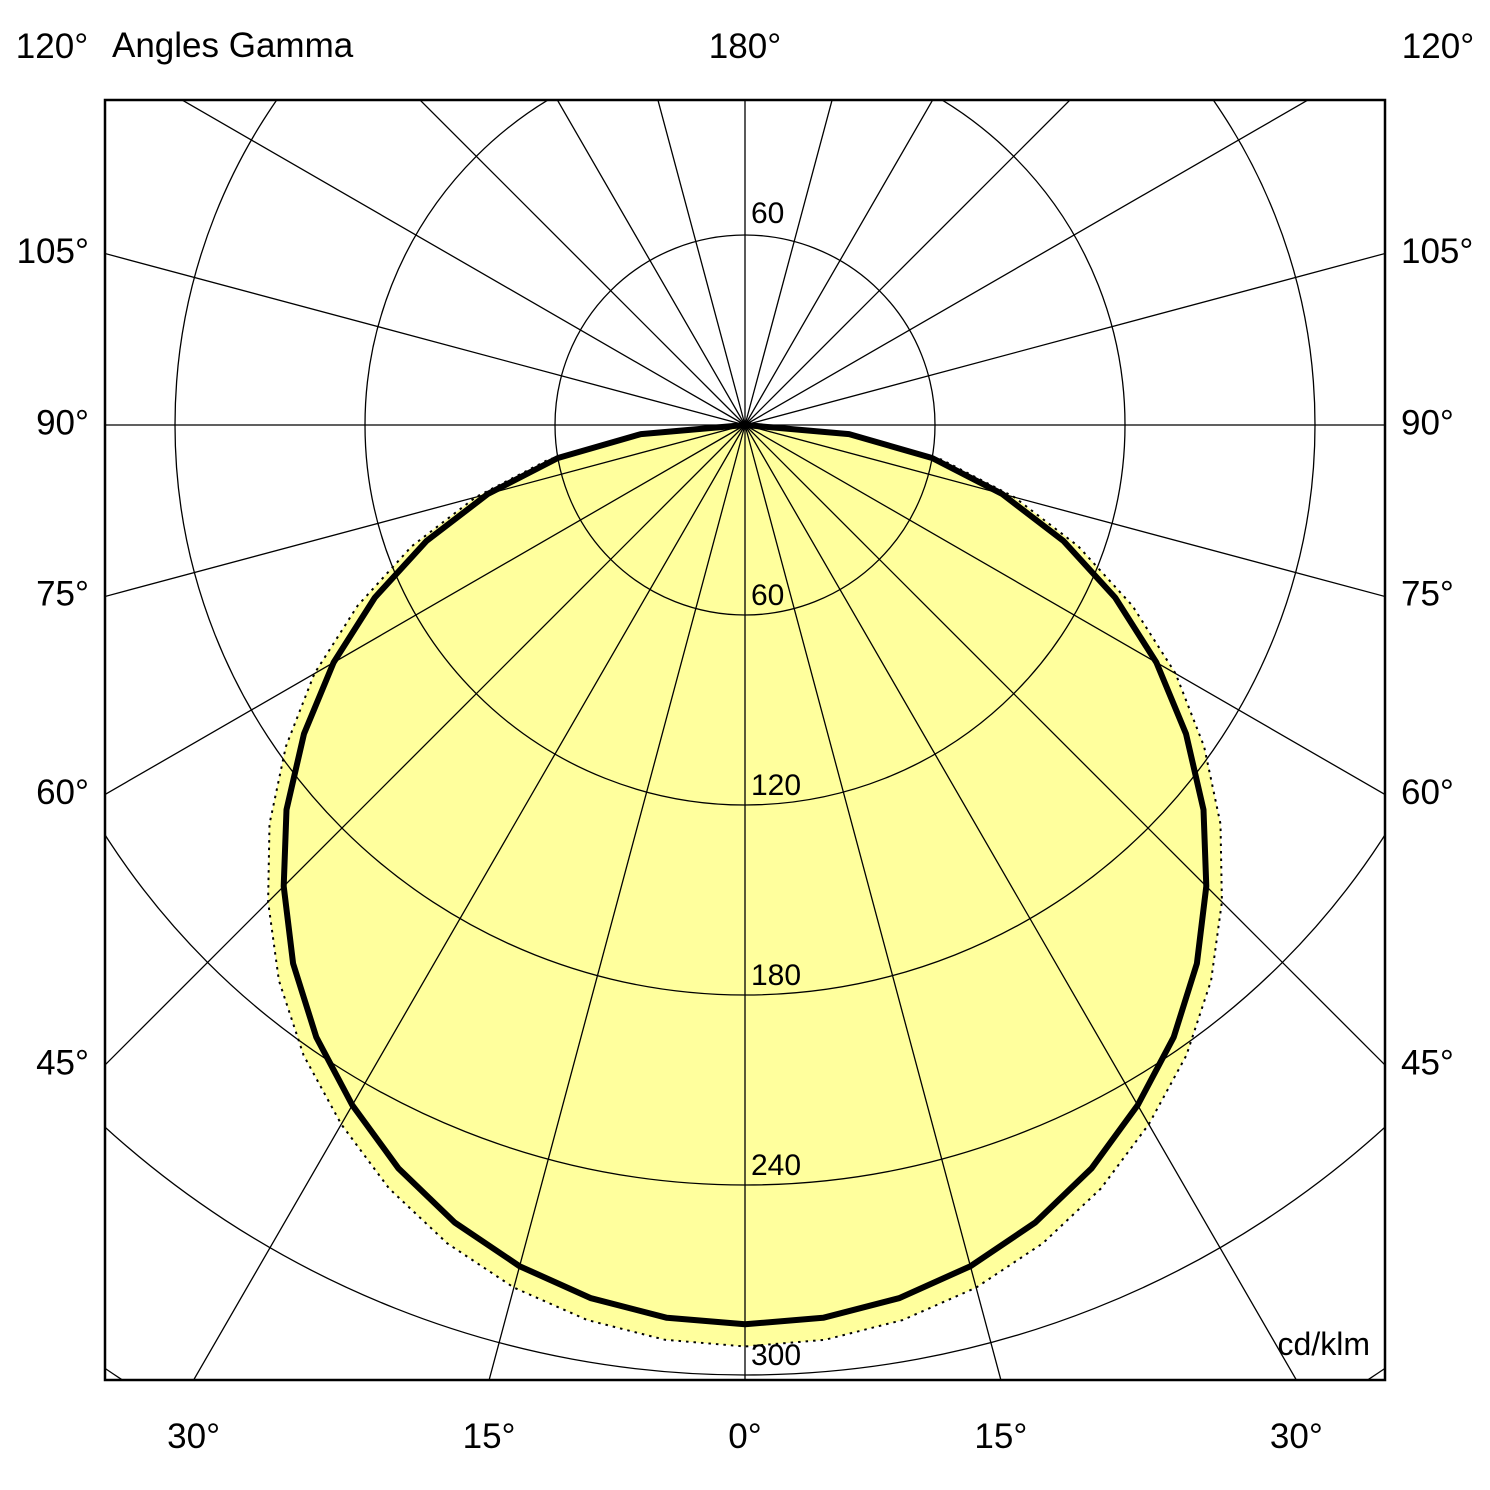  What do you see at coordinates (53, 251) in the screenshot?
I see `axis-label-left-105: 105°` at bounding box center [53, 251].